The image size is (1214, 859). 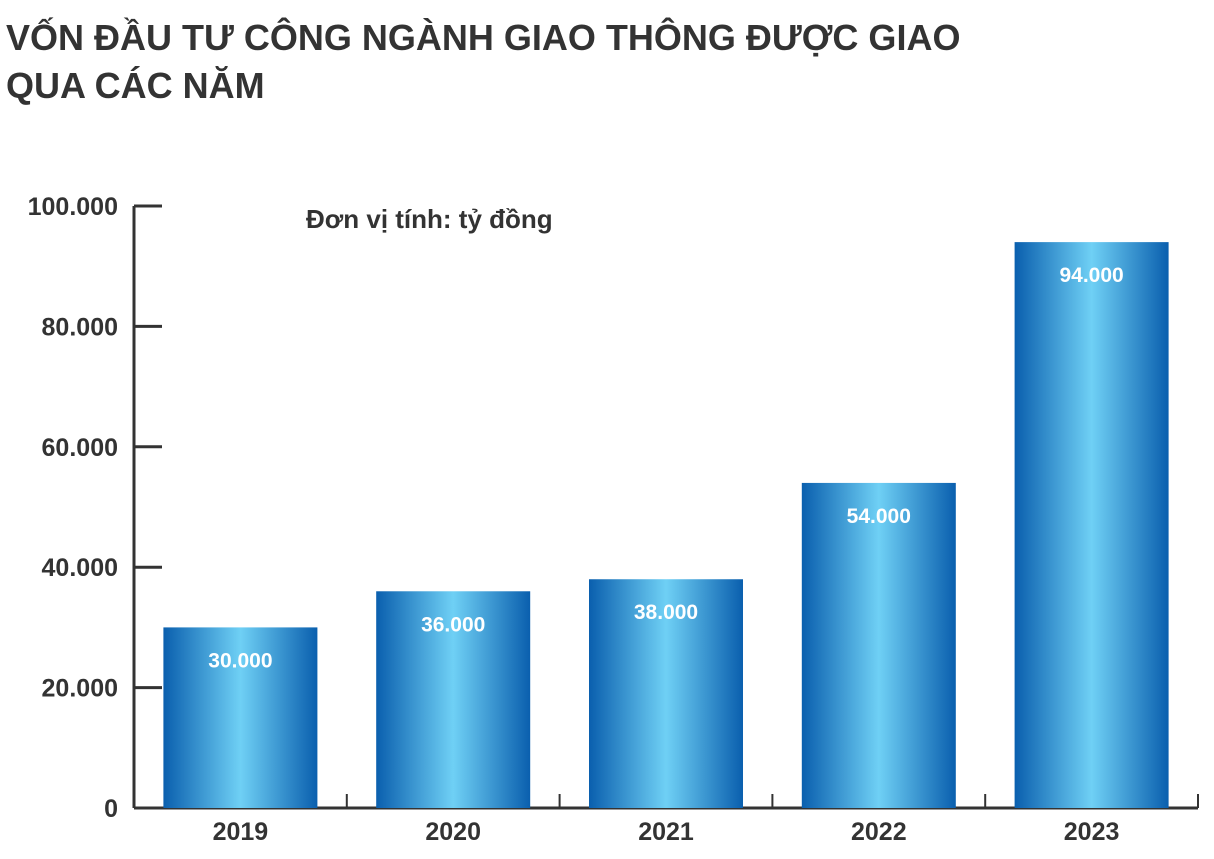 What do you see at coordinates (73, 207) in the screenshot?
I see `y-tick-label: 100.000` at bounding box center [73, 207].